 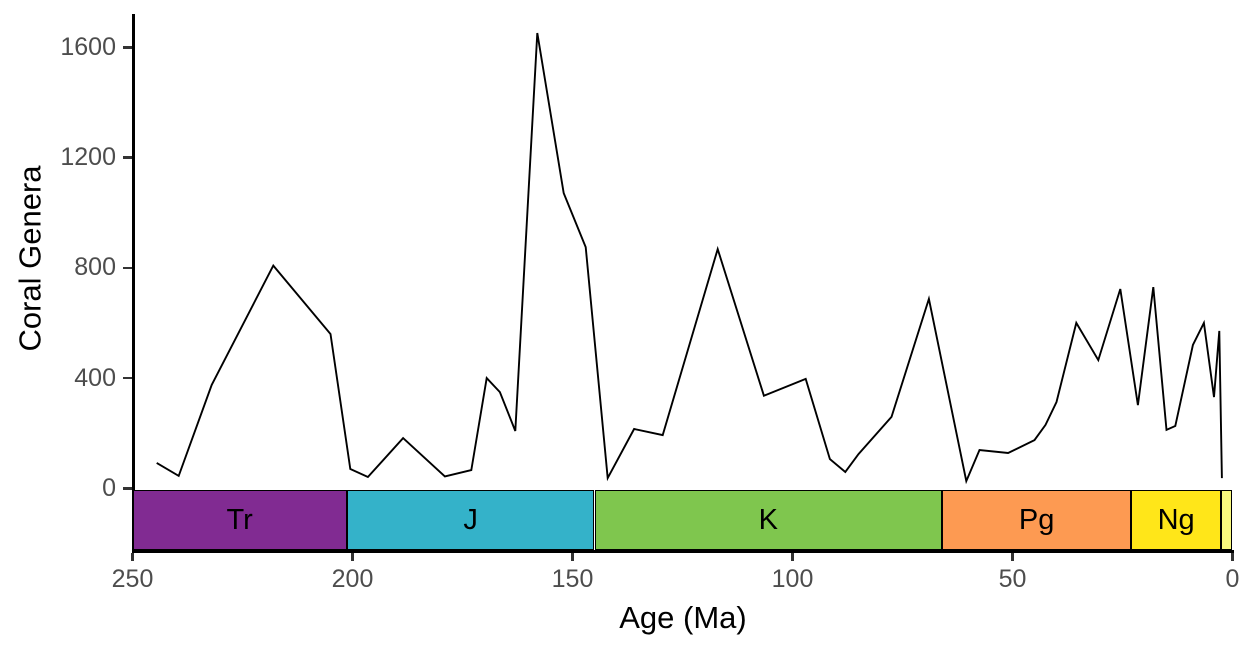 I want to click on period-box-K: K, so click(x=768, y=520).